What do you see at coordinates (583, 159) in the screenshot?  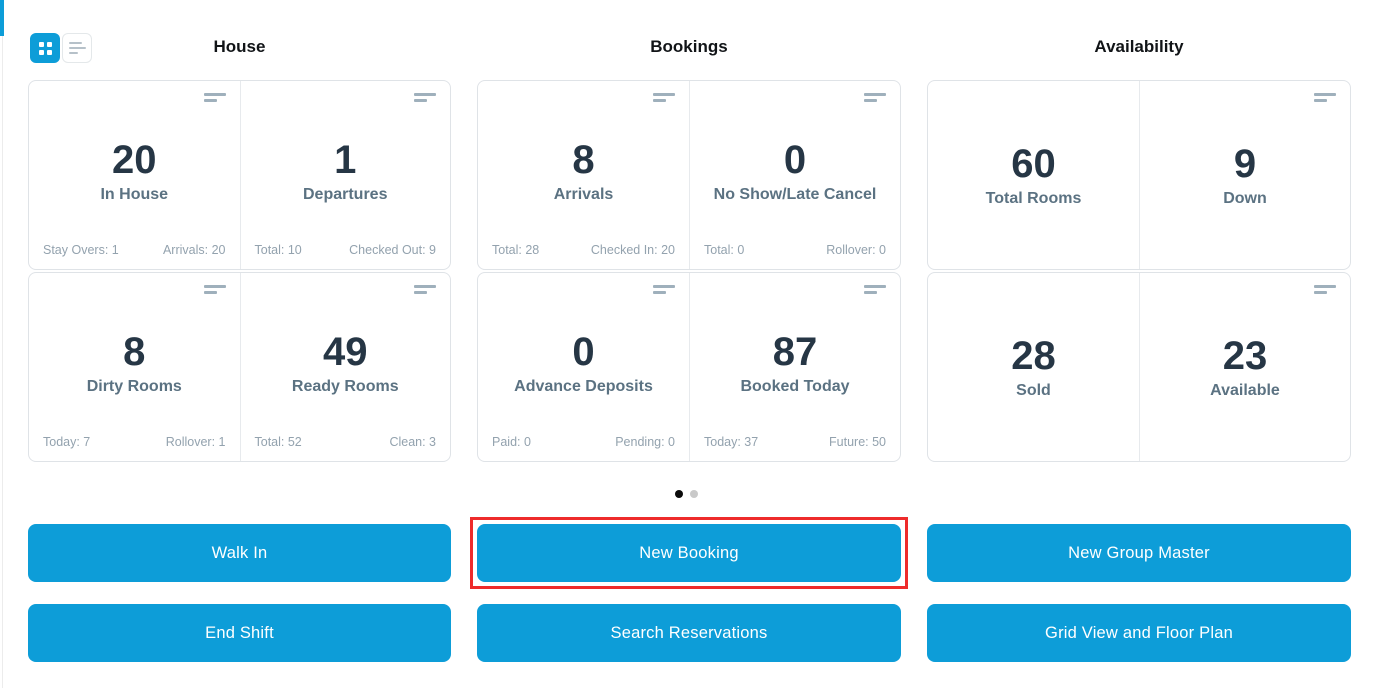 I see `stat-value: 8` at bounding box center [583, 159].